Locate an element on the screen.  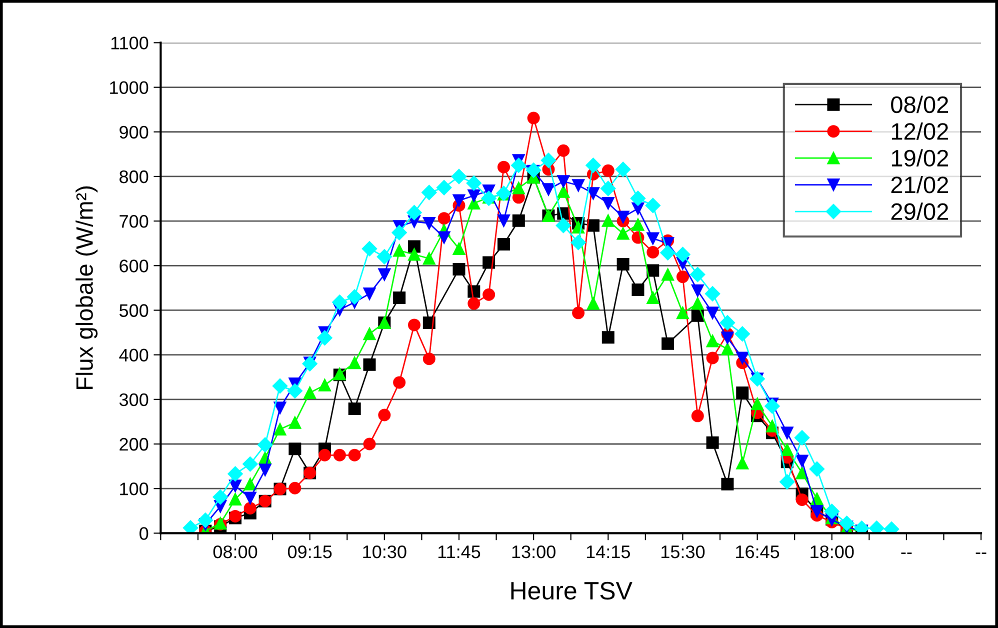
legend-label: 29/02 is located at coordinates (919, 211).